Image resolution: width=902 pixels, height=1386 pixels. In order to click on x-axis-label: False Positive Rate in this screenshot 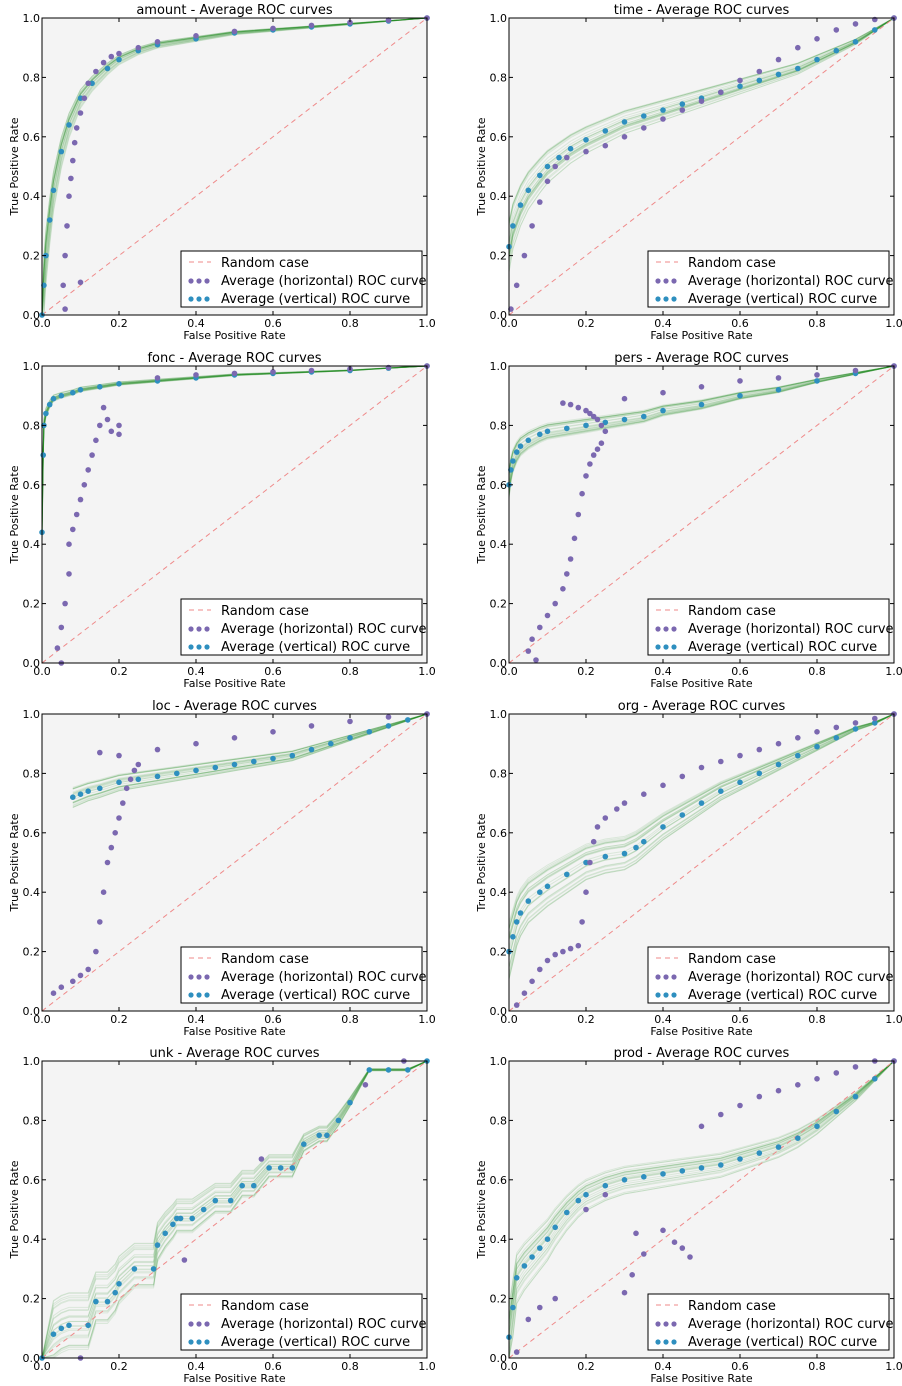, I will do `click(234, 335)`.